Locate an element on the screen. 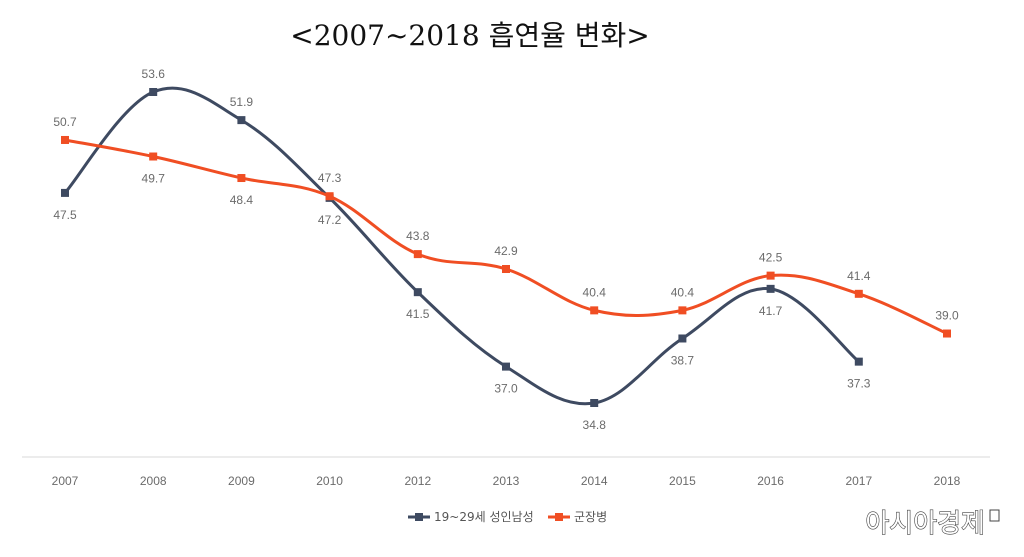 The image size is (1024, 557). data-label: 41.4 is located at coordinates (859, 276).